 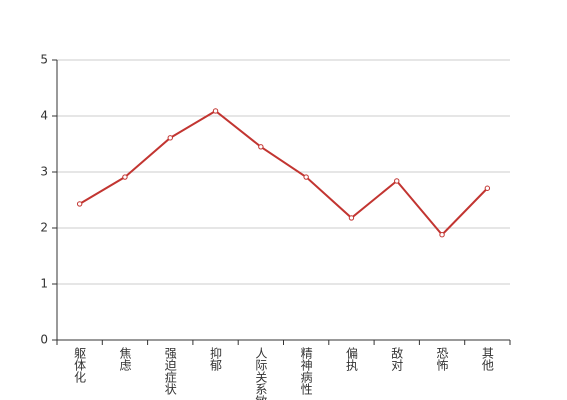 What do you see at coordinates (44, 116) in the screenshot?
I see `y-tick-label: 4` at bounding box center [44, 116].